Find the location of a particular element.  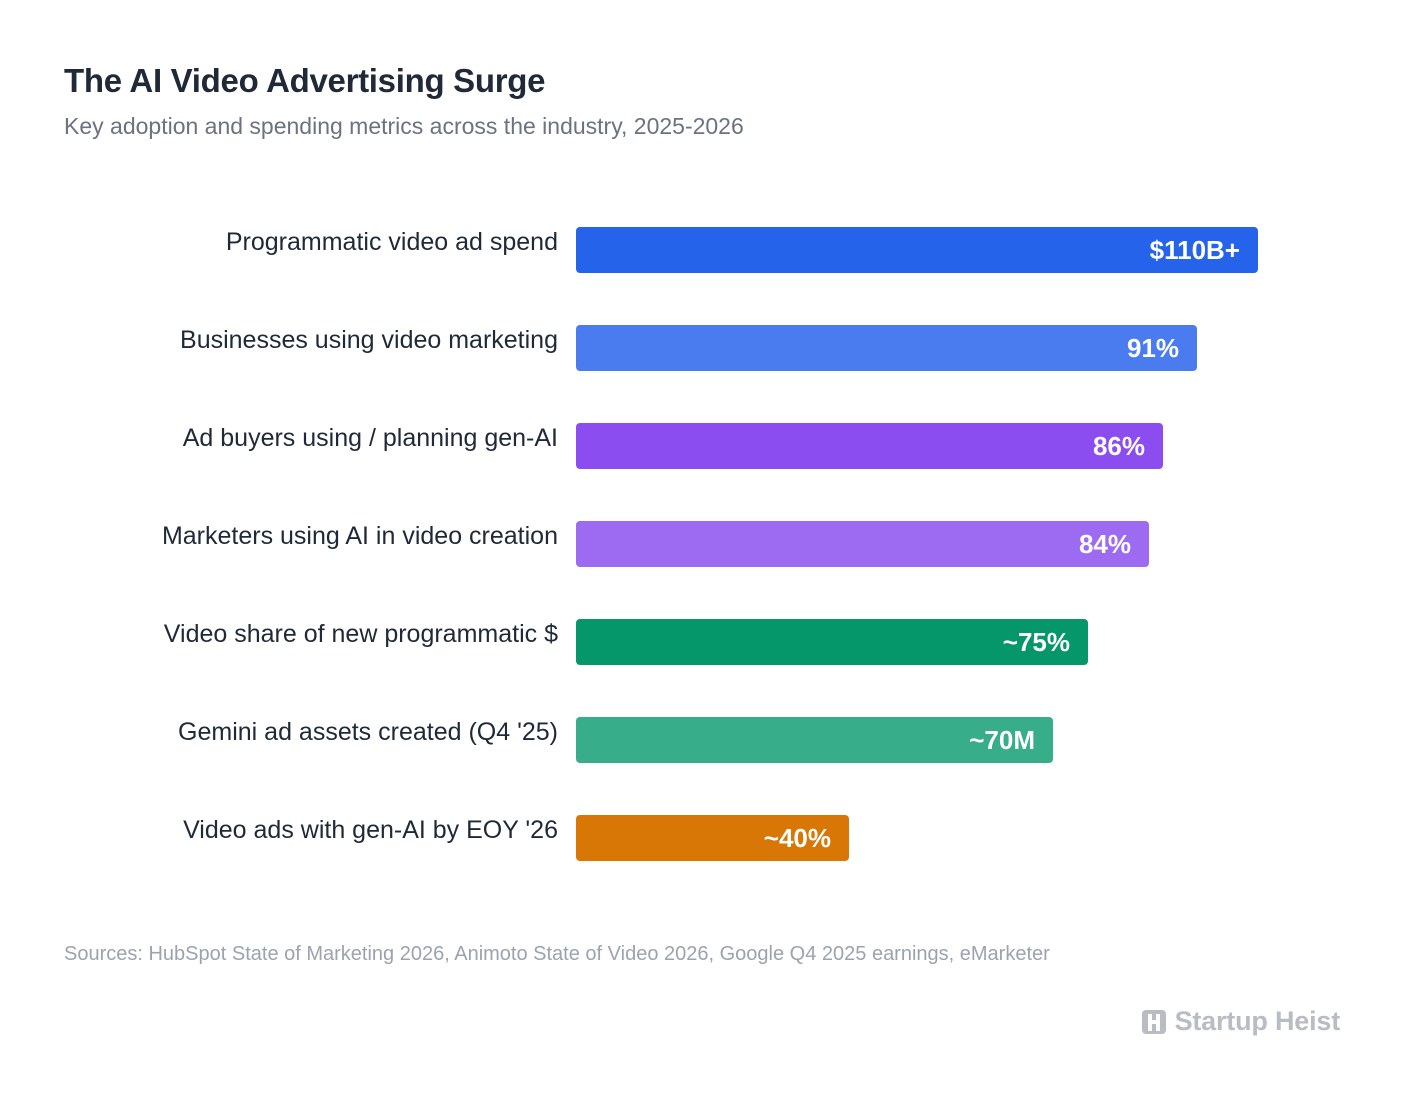

bar: $110B+ is located at coordinates (917, 250).